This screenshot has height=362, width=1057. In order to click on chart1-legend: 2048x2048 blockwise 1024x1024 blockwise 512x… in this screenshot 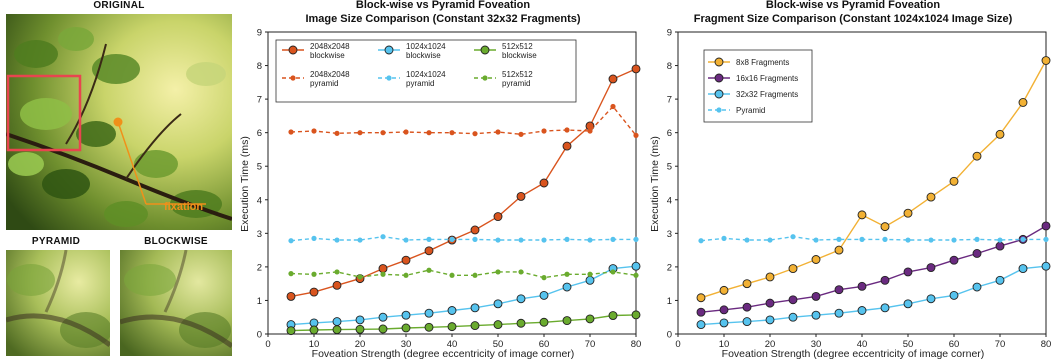, I will do `click(426, 71)`.